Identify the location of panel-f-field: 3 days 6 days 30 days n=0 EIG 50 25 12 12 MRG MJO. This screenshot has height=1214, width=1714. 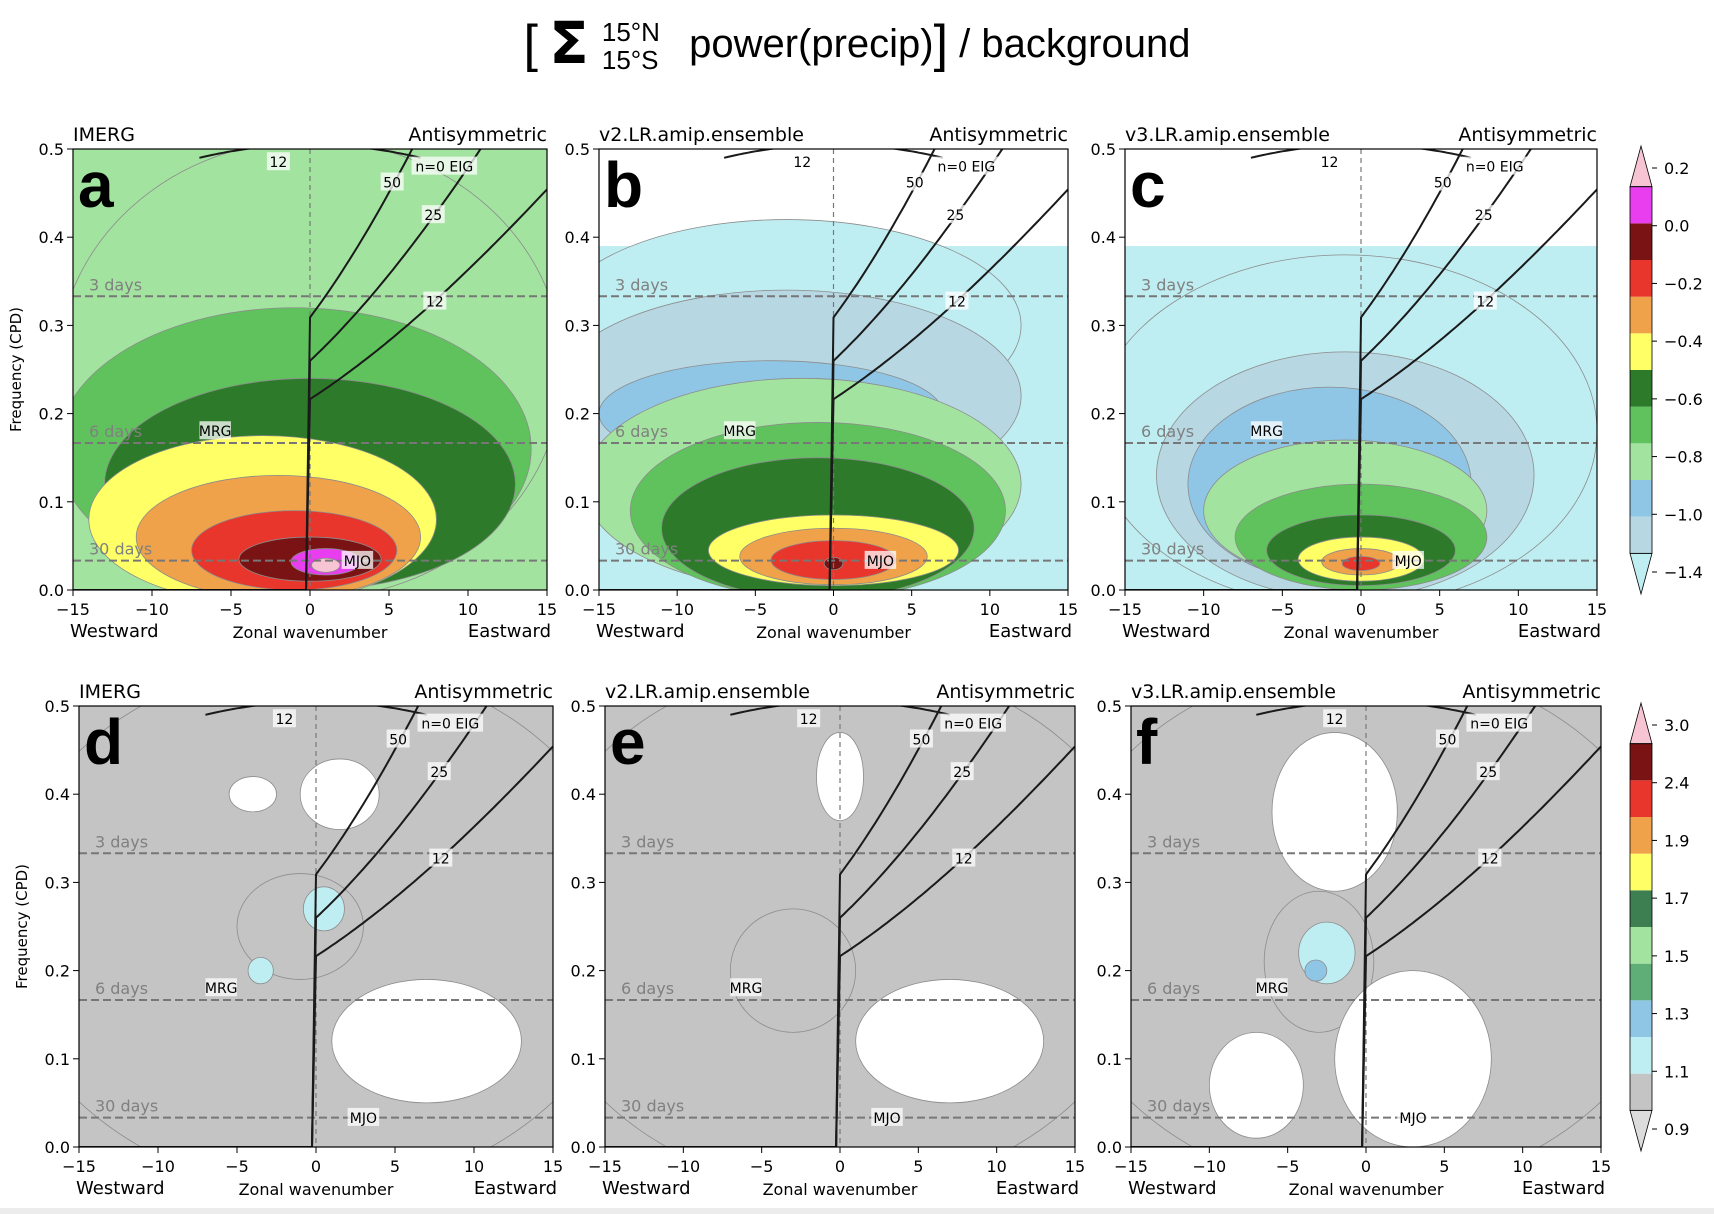
(1366, 926).